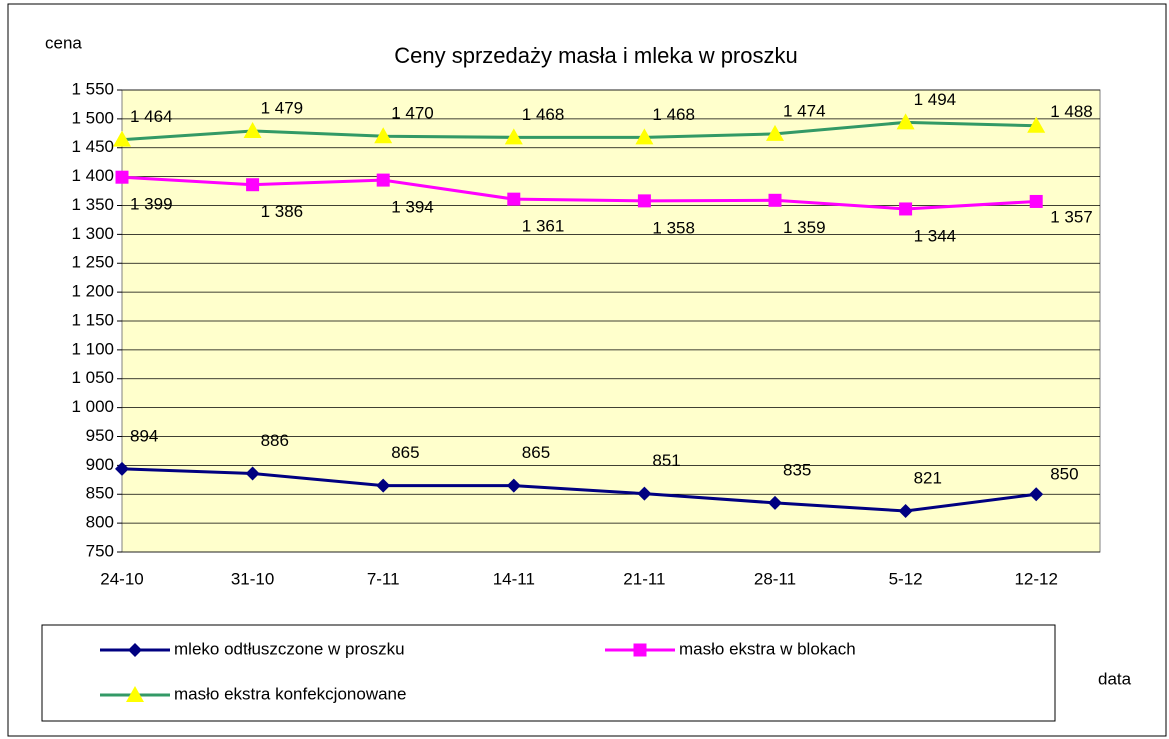 This screenshot has height=739, width=1169. Describe the element at coordinates (151, 116) in the screenshot. I see `data-label: 1 464` at that location.